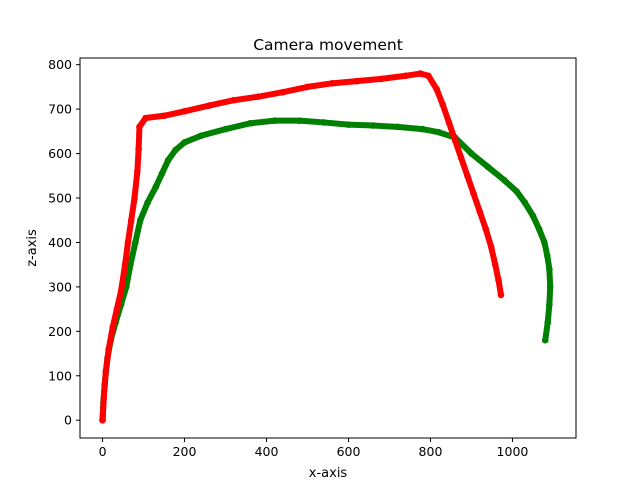 Image resolution: width=640 pixels, height=491 pixels. What do you see at coordinates (60, 198) in the screenshot?
I see `y-tick-label: 500` at bounding box center [60, 198].